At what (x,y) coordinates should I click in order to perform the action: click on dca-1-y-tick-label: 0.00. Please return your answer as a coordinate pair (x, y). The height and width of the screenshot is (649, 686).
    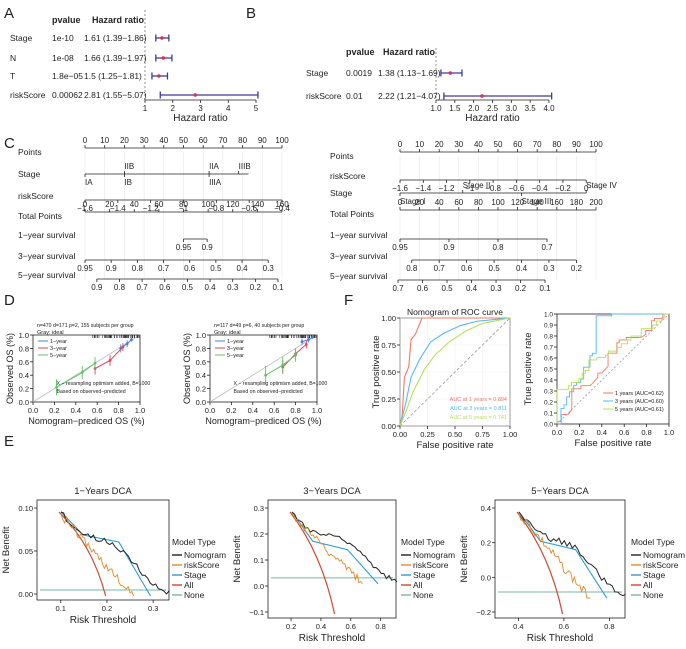
    Looking at the image, I should click on (25, 594).